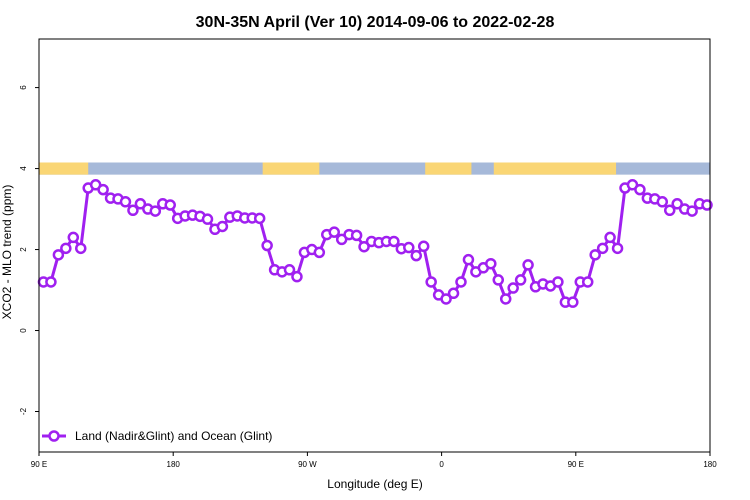 This screenshot has height=500, width=750. What do you see at coordinates (23, 411) in the screenshot?
I see `y-tick-label: -2` at bounding box center [23, 411].